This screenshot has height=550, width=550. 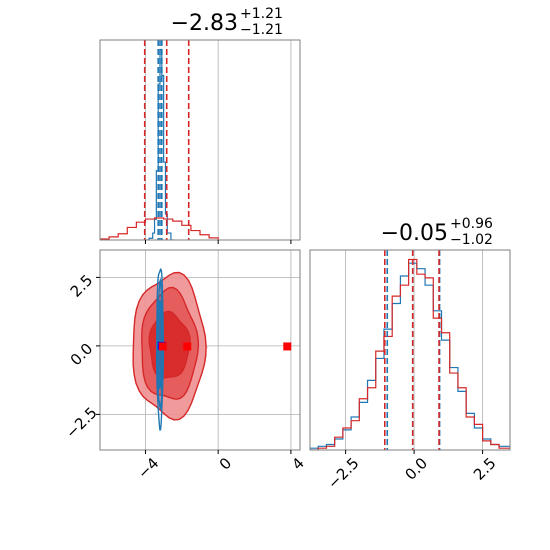 I want to click on x1-title-value: −0.05, so click(x=414, y=233).